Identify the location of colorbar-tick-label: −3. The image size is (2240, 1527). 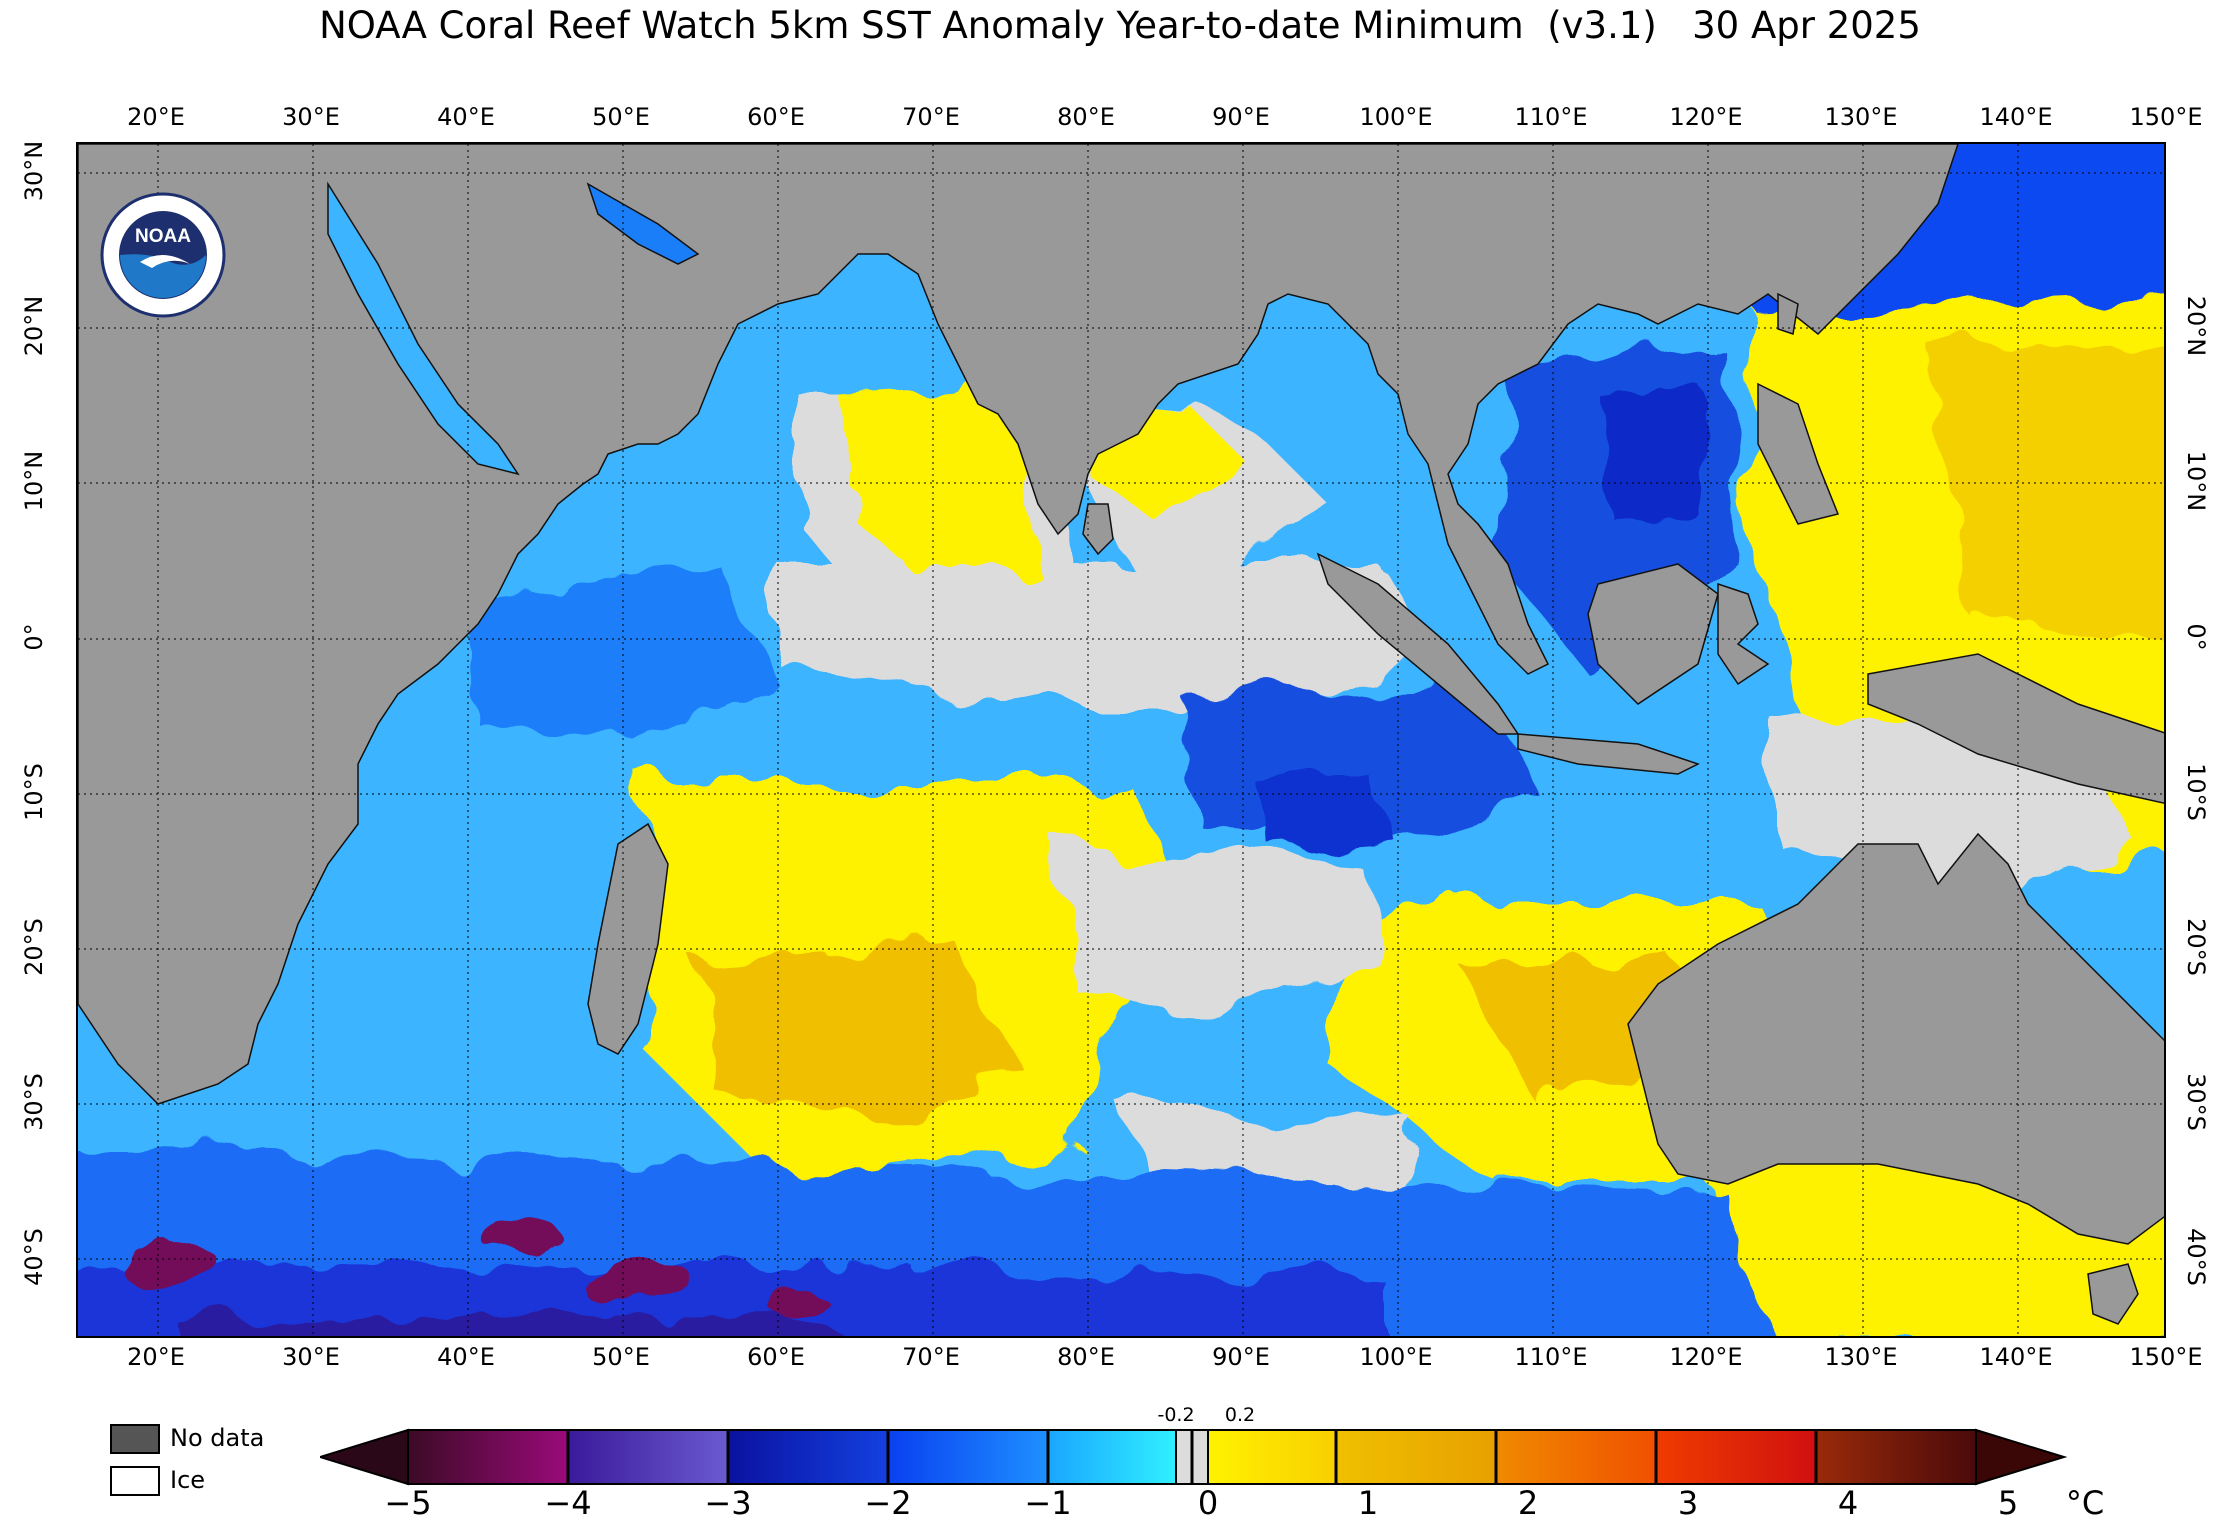
(728, 1503).